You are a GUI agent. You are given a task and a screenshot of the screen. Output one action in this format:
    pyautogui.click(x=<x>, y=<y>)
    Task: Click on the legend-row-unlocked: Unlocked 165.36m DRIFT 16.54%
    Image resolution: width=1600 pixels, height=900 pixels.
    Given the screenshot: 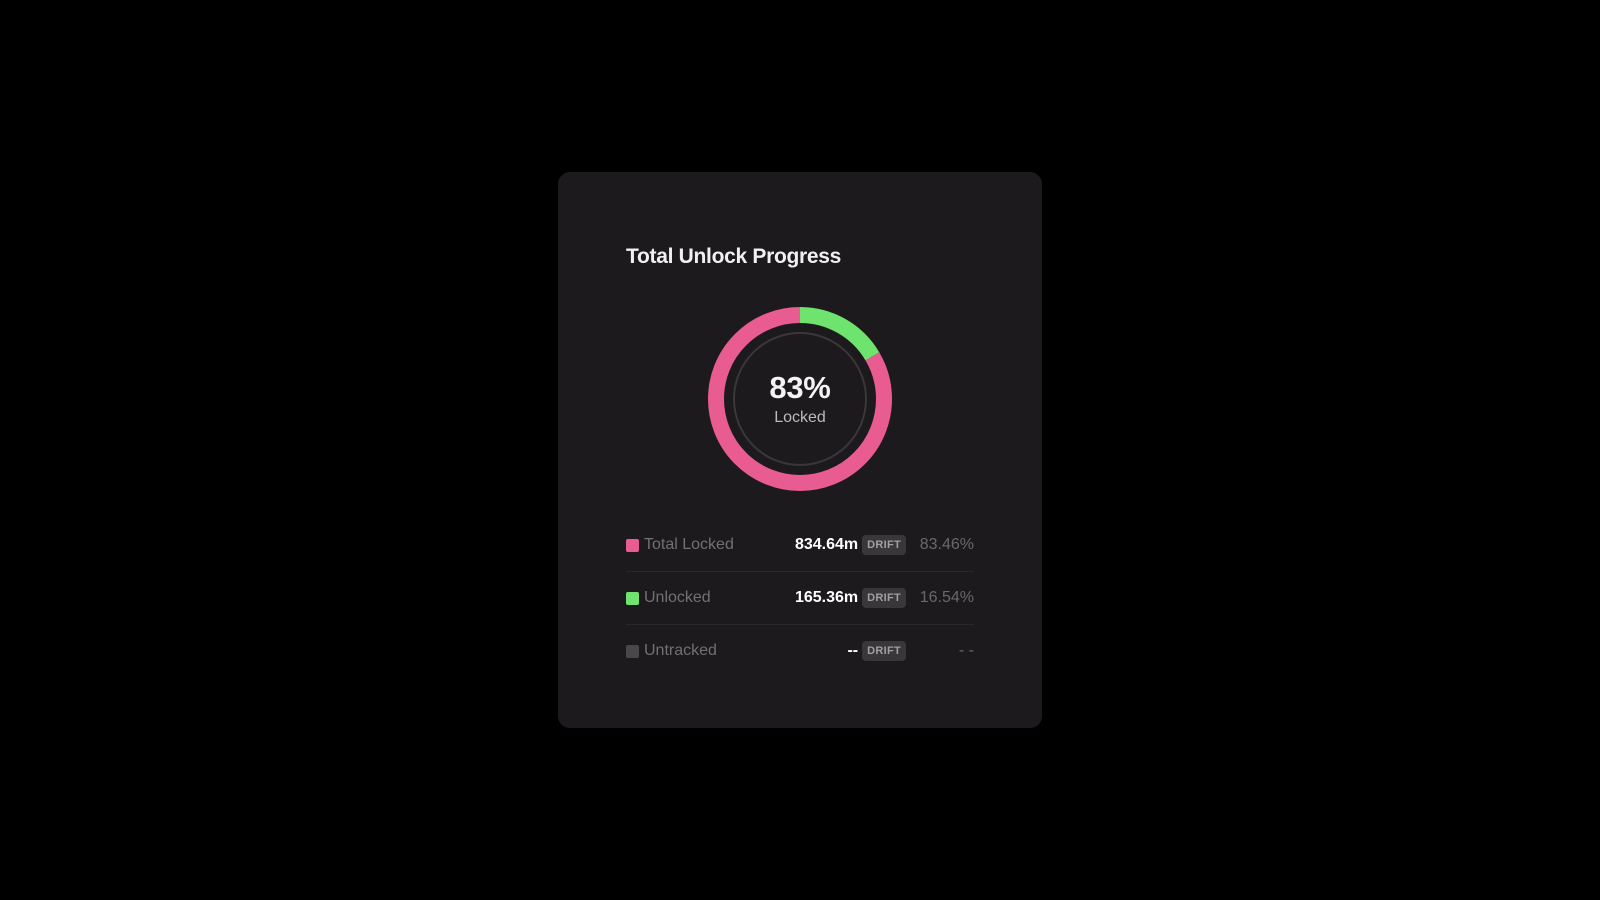 What is the action you would take?
    pyautogui.click(x=800, y=598)
    